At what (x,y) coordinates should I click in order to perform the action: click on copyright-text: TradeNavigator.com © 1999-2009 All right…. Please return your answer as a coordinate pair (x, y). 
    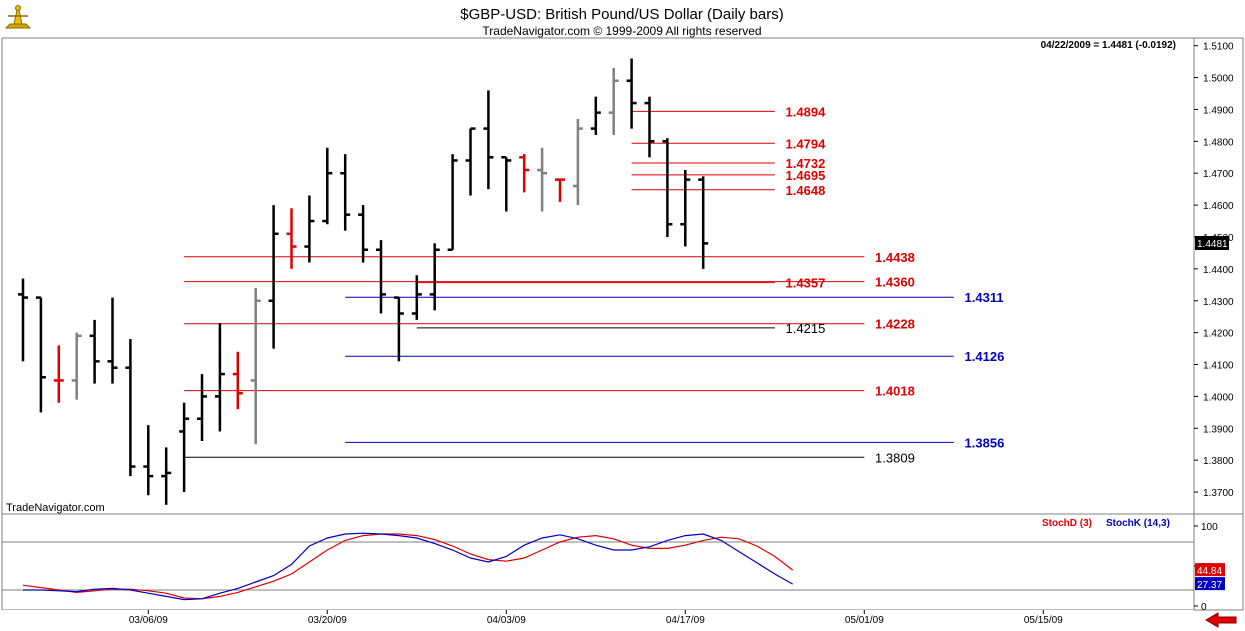
    Looking at the image, I should click on (621, 31).